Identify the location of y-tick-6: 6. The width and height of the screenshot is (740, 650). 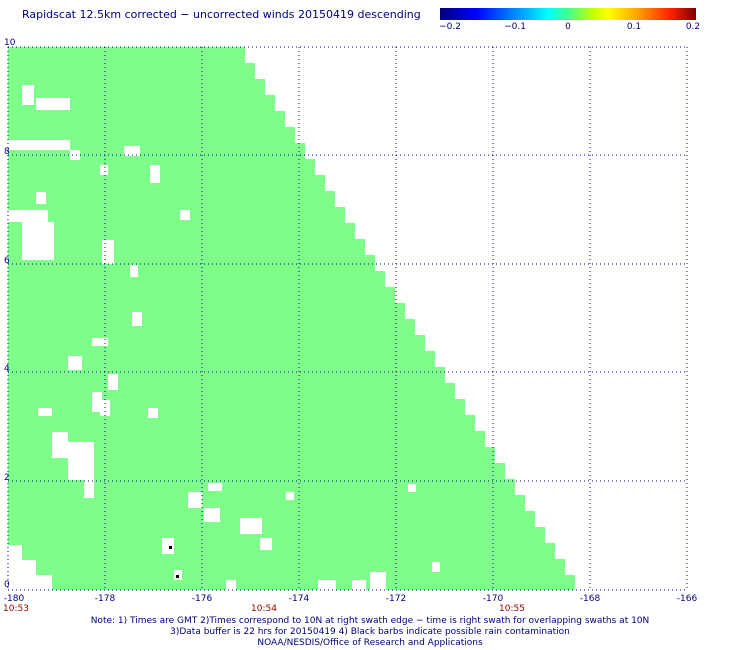
(7, 261).